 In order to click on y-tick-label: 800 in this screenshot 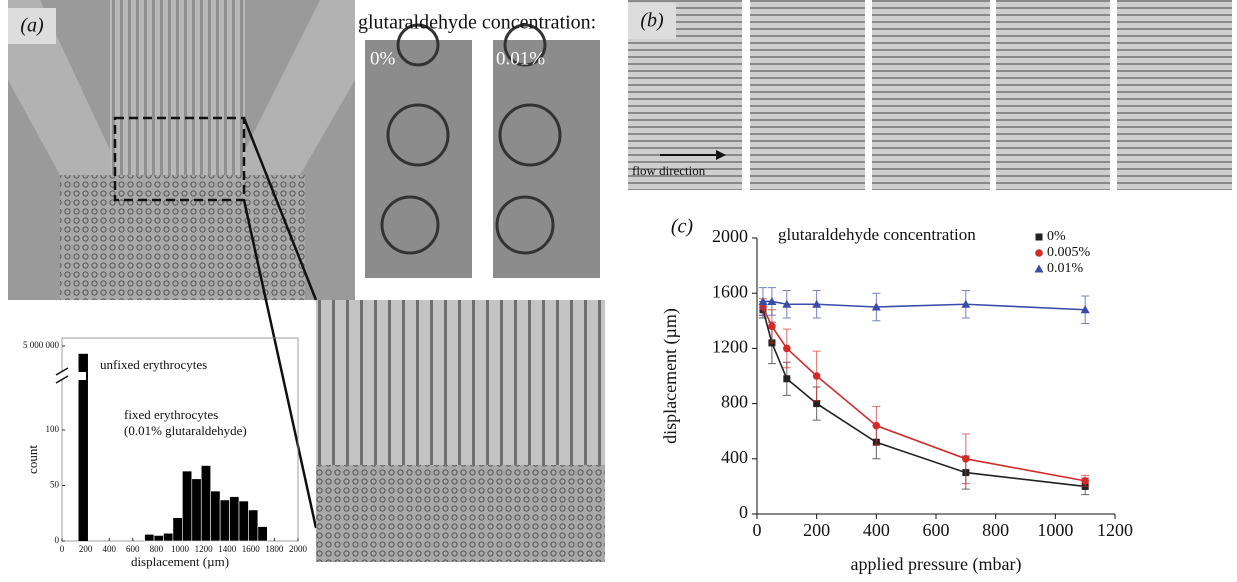, I will do `click(734, 402)`.